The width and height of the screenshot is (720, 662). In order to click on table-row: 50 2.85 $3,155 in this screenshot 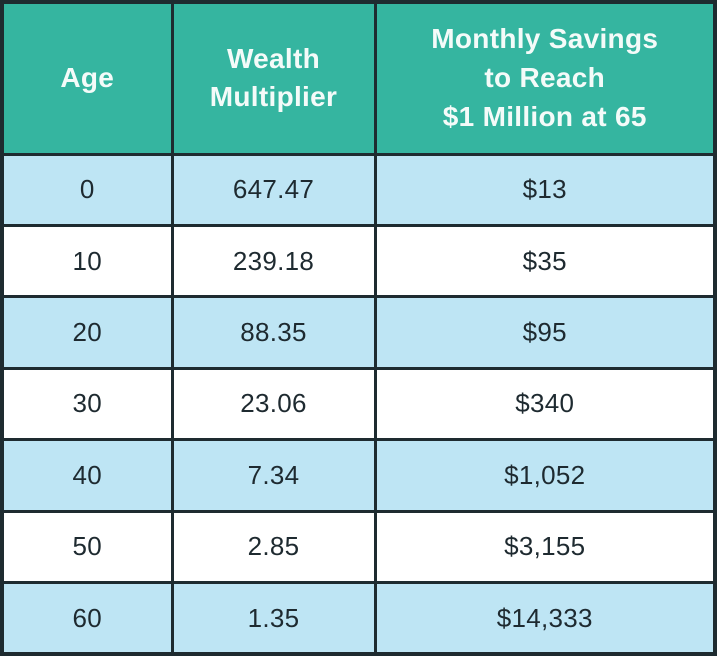, I will do `click(358, 547)`.